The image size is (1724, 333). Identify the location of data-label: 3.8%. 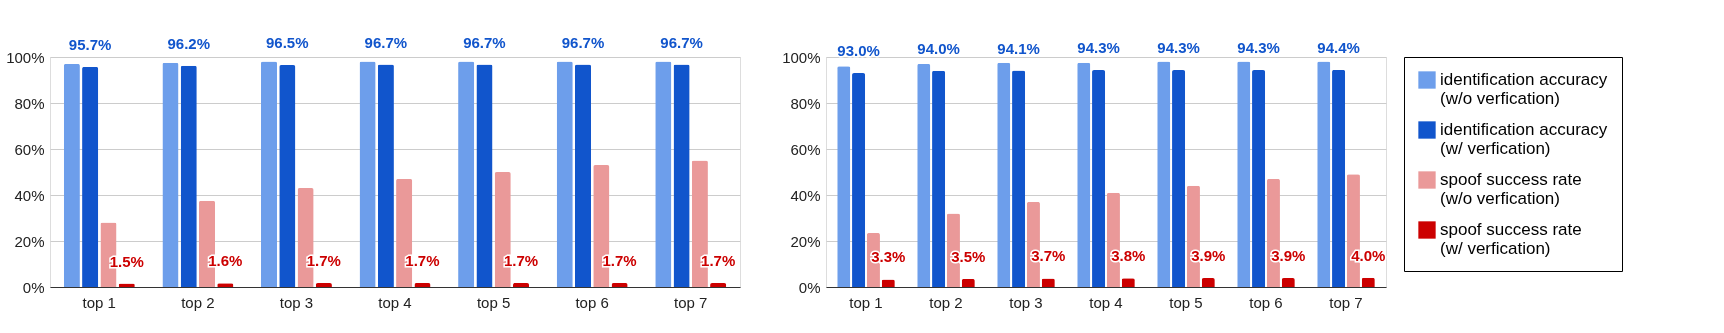
(1128, 256).